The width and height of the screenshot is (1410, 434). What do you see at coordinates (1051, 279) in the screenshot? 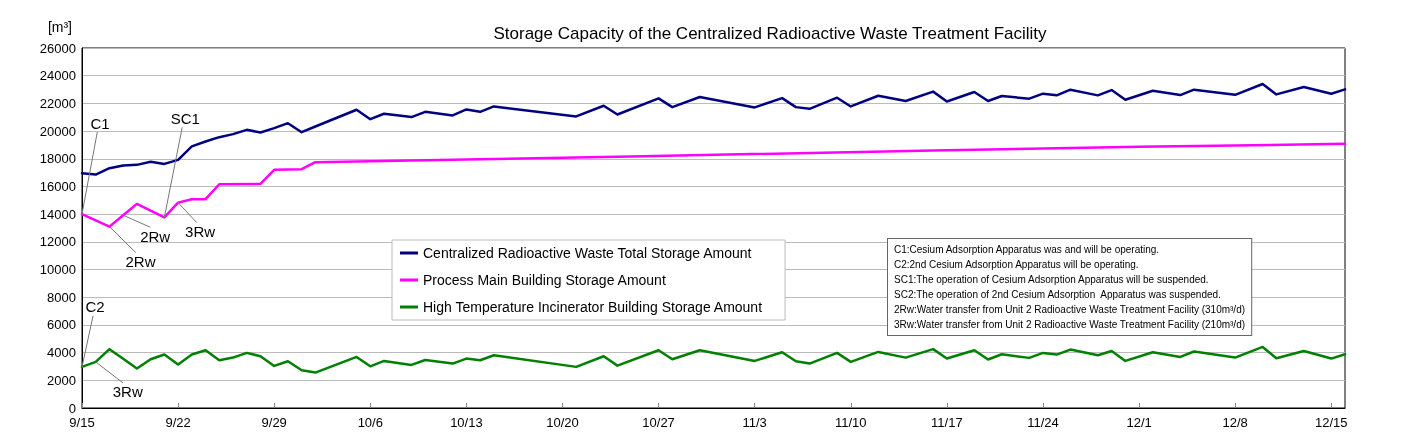
I see `annotation: SC1:The operation of Cesium Adsorption Apparatus will be suspended.` at bounding box center [1051, 279].